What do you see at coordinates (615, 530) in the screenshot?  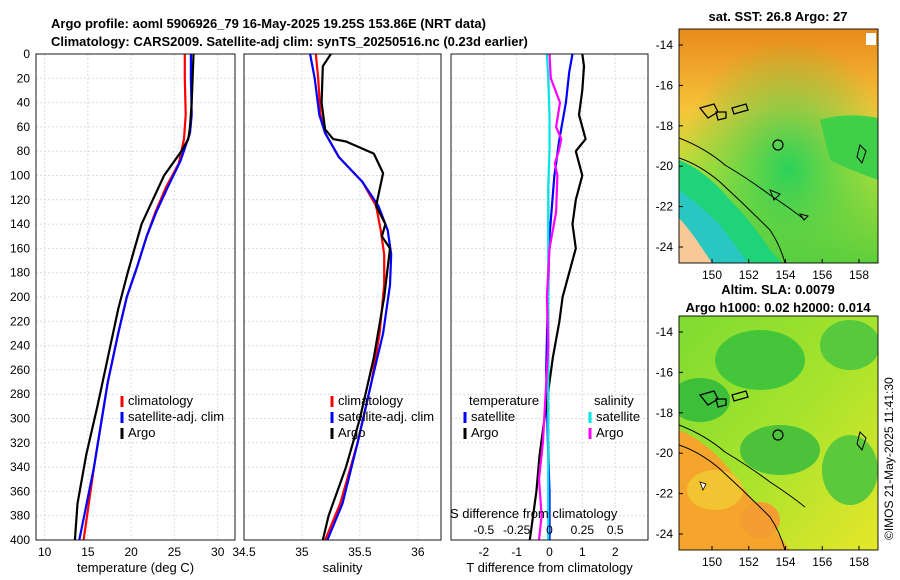 I see `s-diff-tick-label: 0.5` at bounding box center [615, 530].